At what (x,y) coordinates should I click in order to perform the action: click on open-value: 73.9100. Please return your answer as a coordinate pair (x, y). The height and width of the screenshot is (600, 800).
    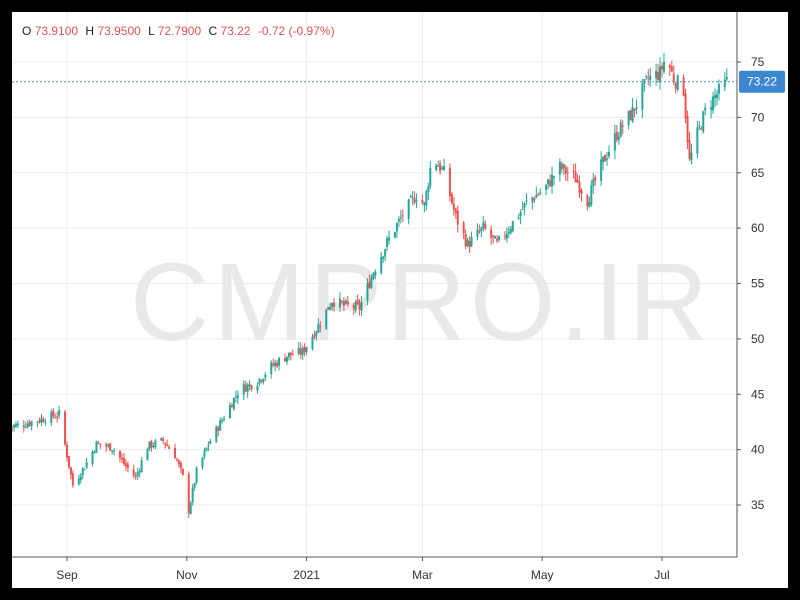
    Looking at the image, I should click on (56, 31).